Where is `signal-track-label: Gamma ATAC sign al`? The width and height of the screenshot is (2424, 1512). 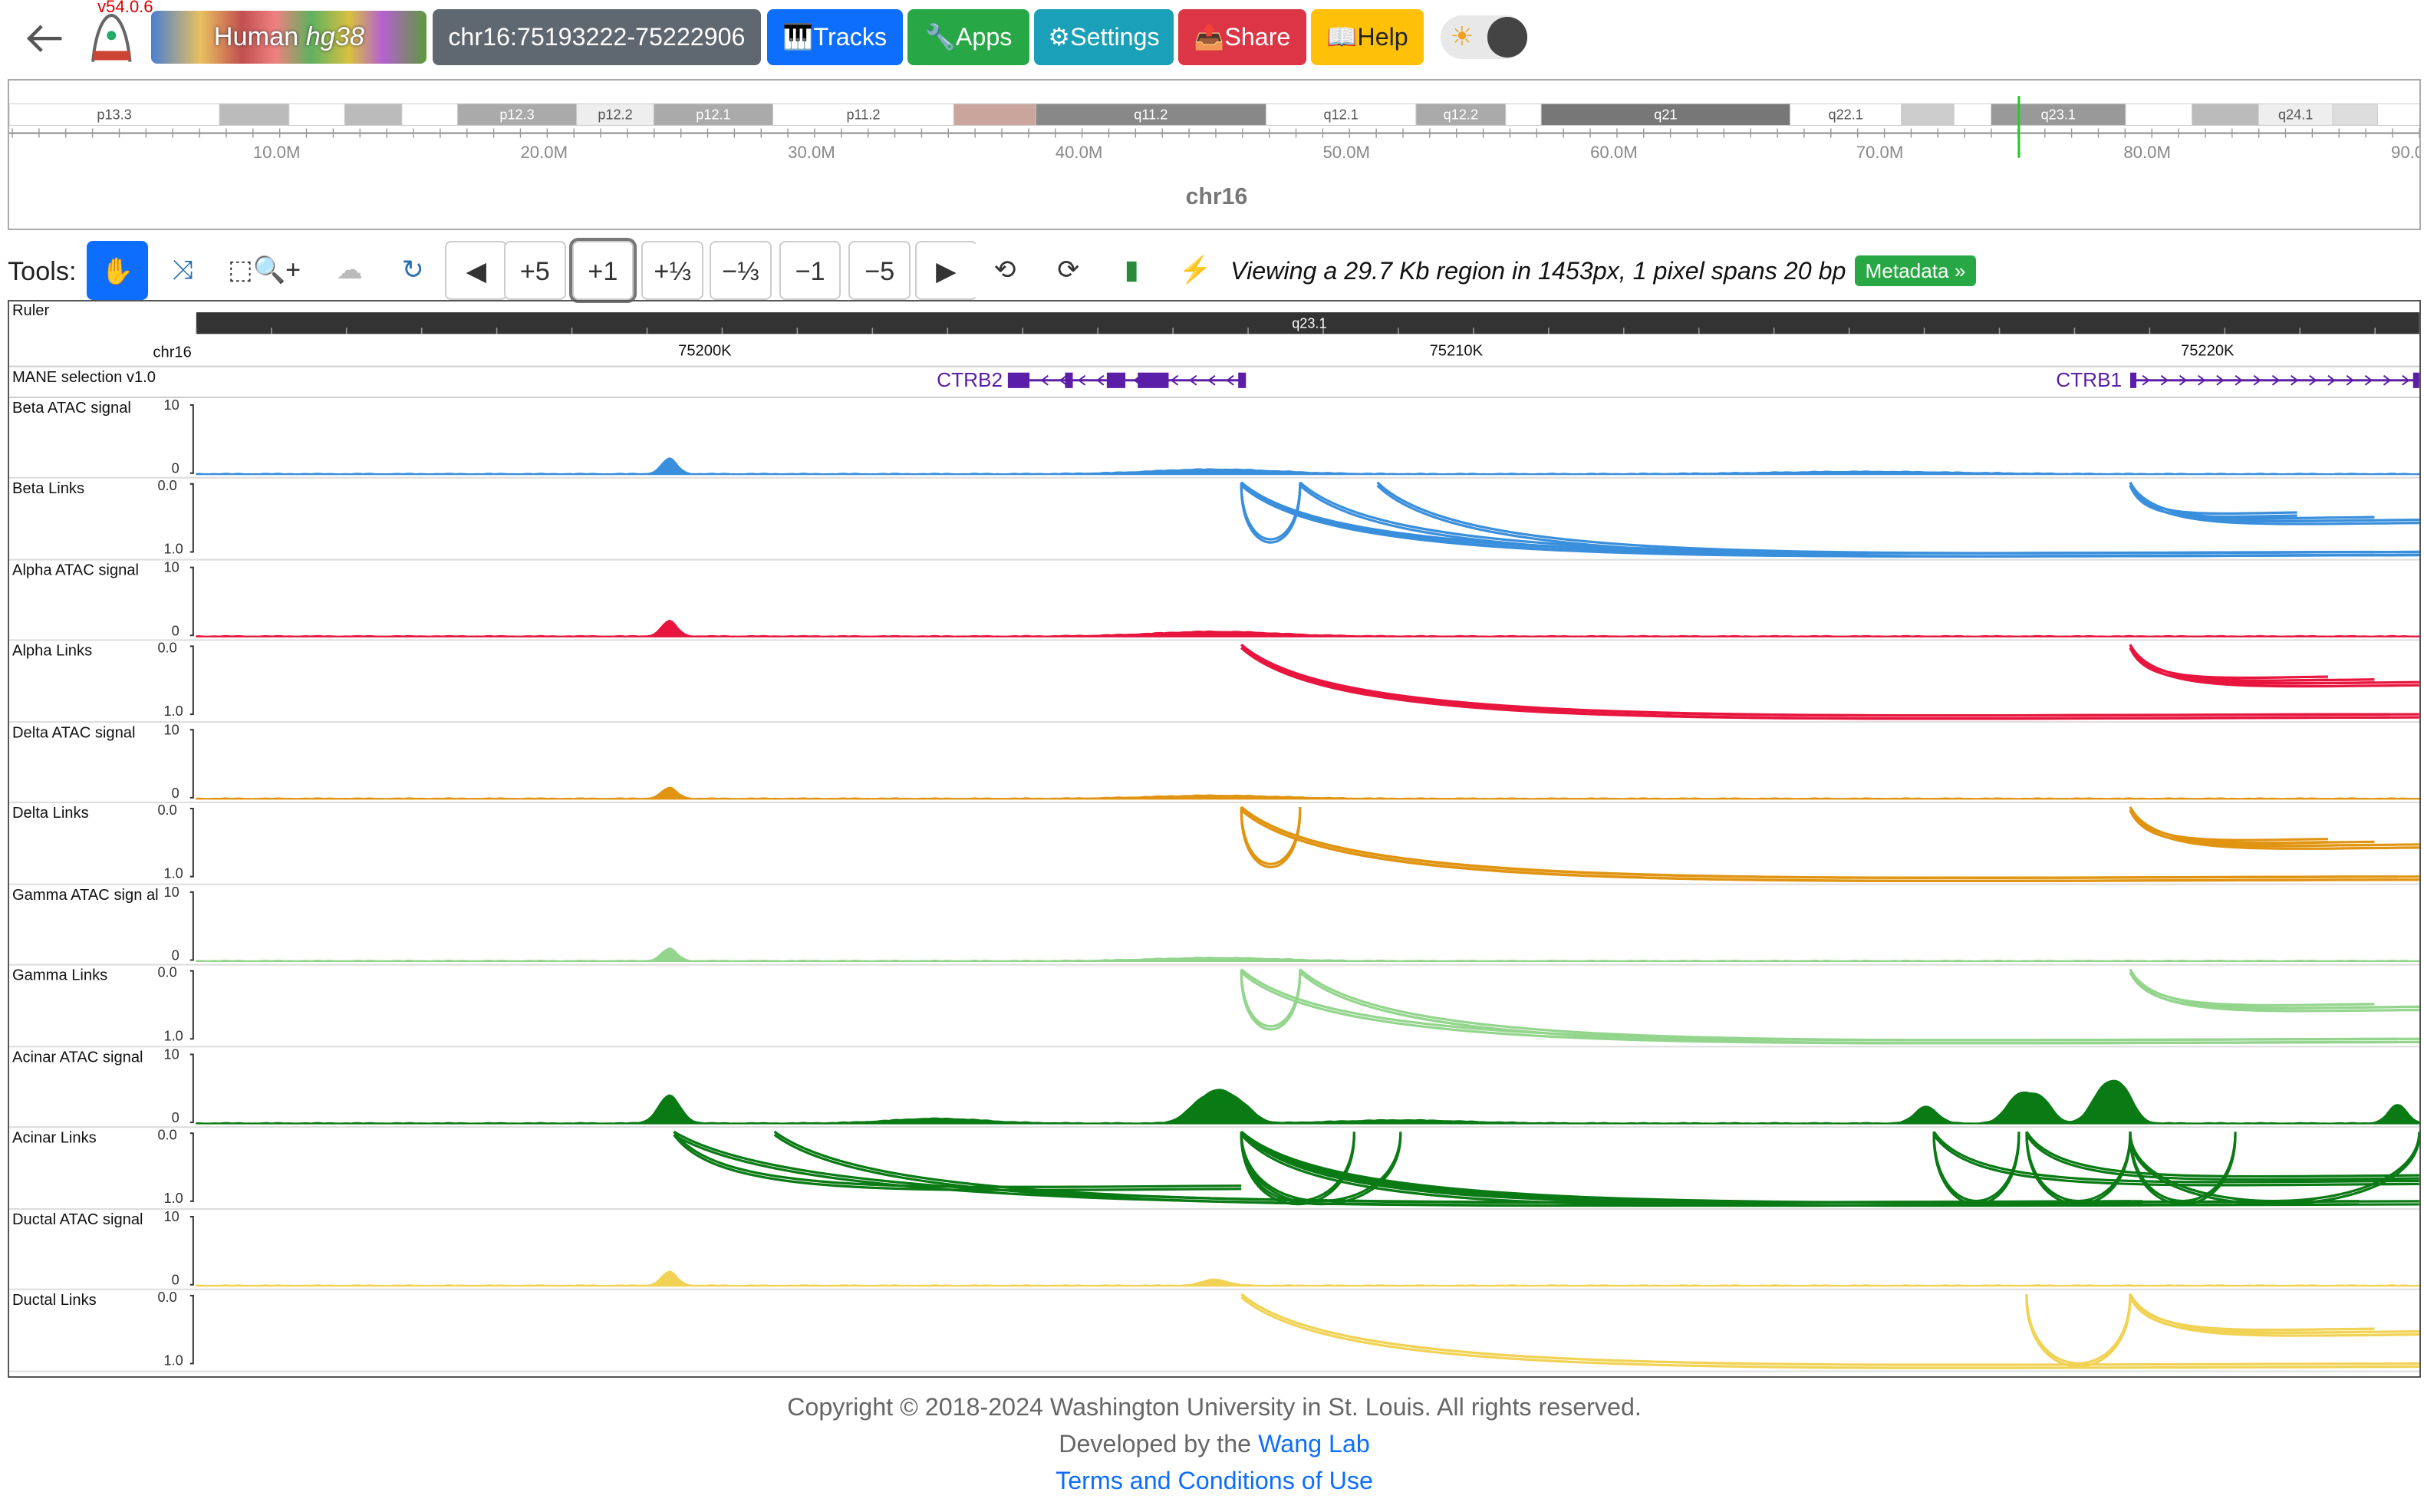
signal-track-label: Gamma ATAC sign al is located at coordinates (85, 895).